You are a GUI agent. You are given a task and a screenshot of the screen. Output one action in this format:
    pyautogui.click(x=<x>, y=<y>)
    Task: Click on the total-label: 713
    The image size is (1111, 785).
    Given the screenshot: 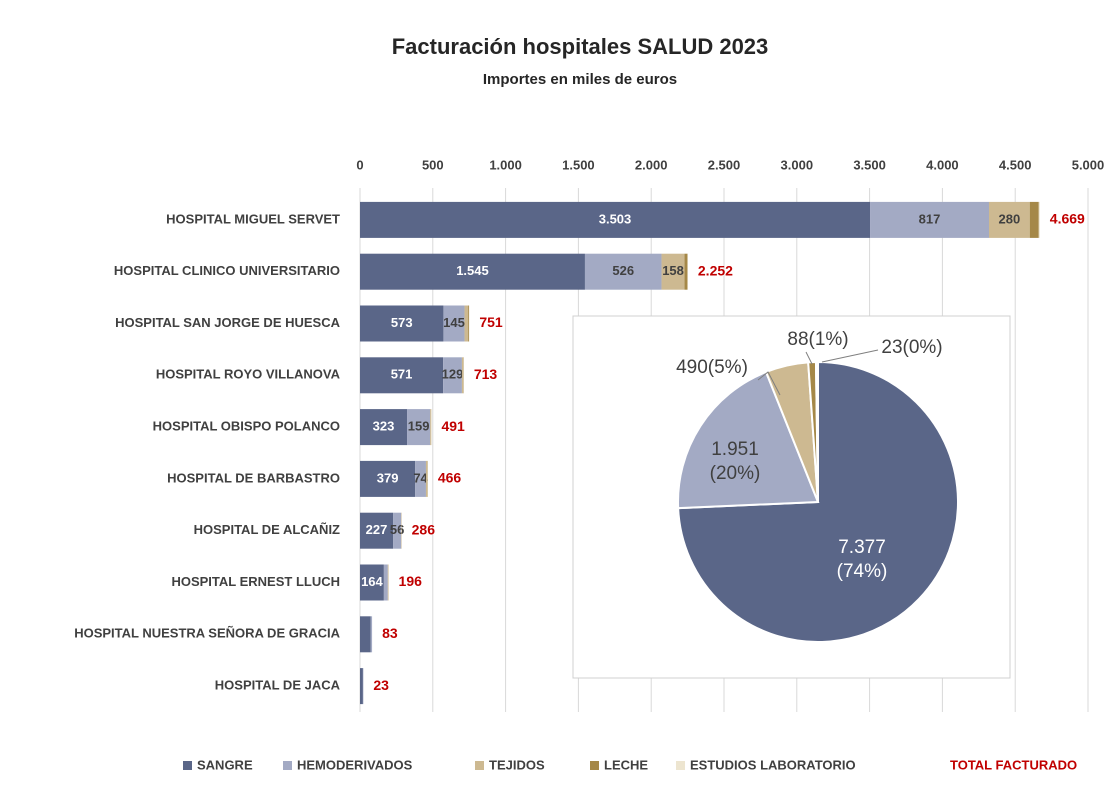 What is the action you would take?
    pyautogui.click(x=486, y=374)
    